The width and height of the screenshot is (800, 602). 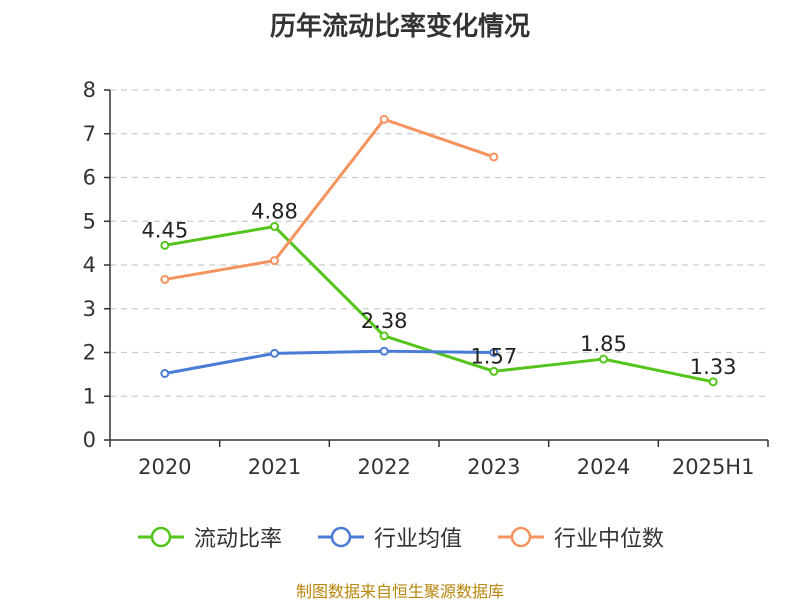 What do you see at coordinates (274, 212) in the screenshot?
I see `data-label: 4.88` at bounding box center [274, 212].